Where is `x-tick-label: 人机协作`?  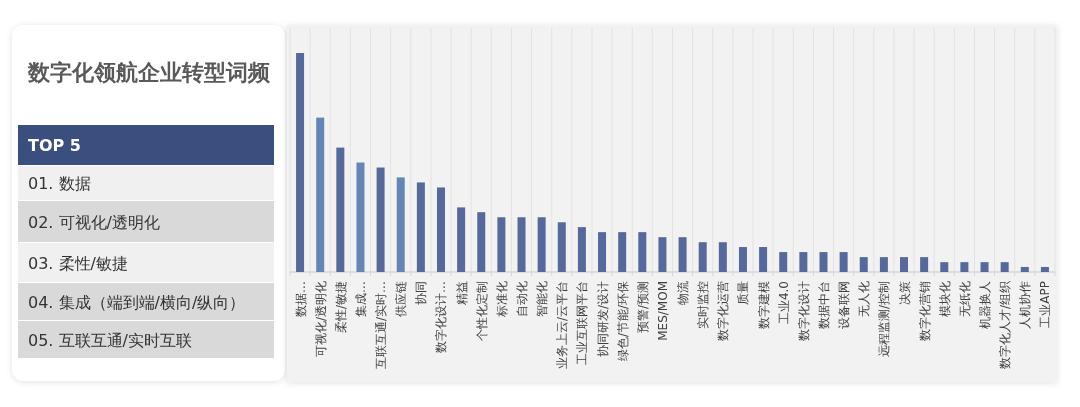
x-tick-label: 人机协作 is located at coordinates (1025, 305).